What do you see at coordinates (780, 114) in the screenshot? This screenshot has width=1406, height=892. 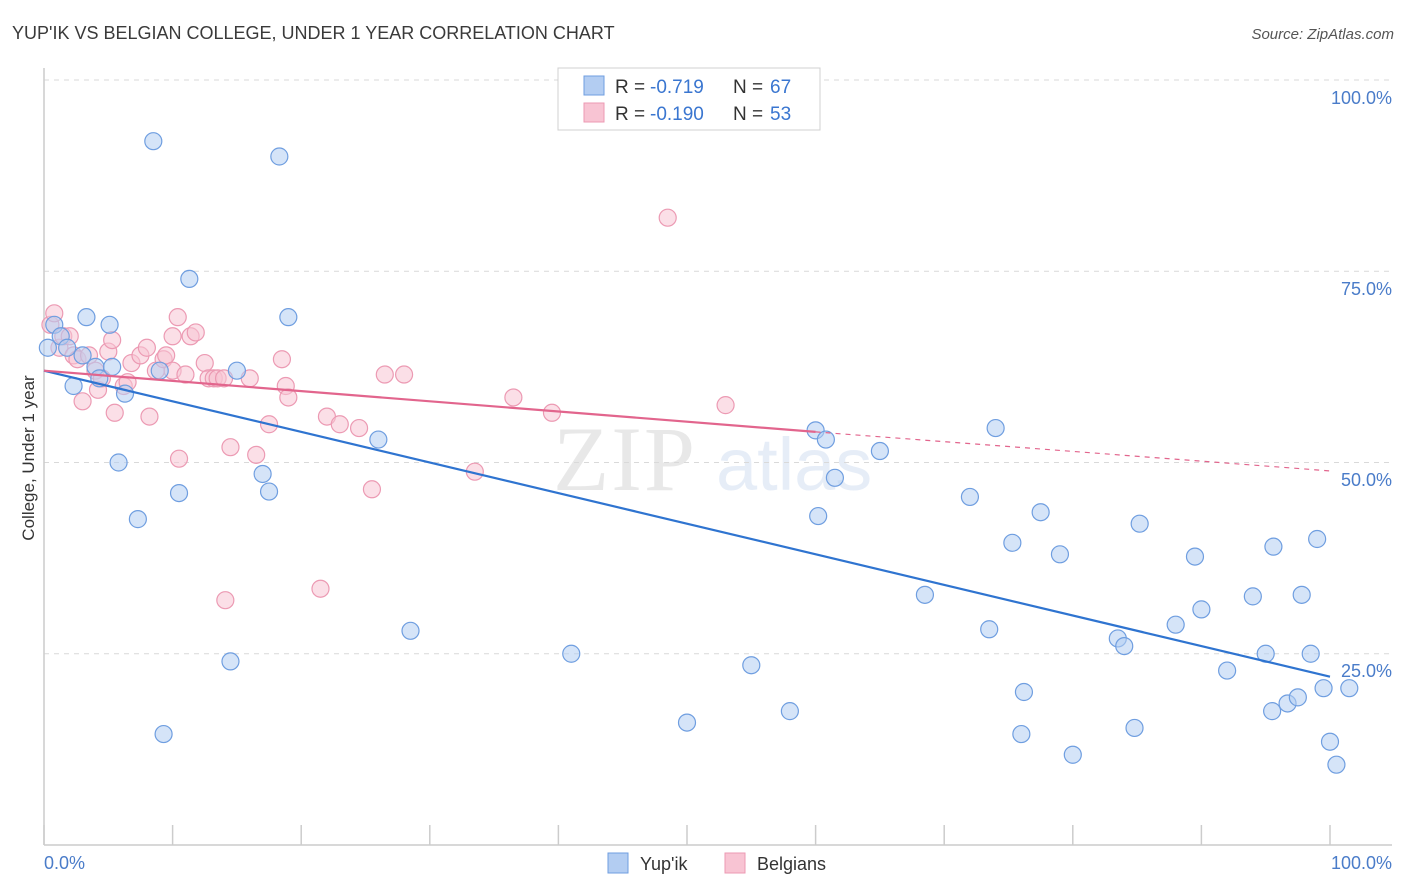 I see `legend-n-value-belgians: 53` at bounding box center [780, 114].